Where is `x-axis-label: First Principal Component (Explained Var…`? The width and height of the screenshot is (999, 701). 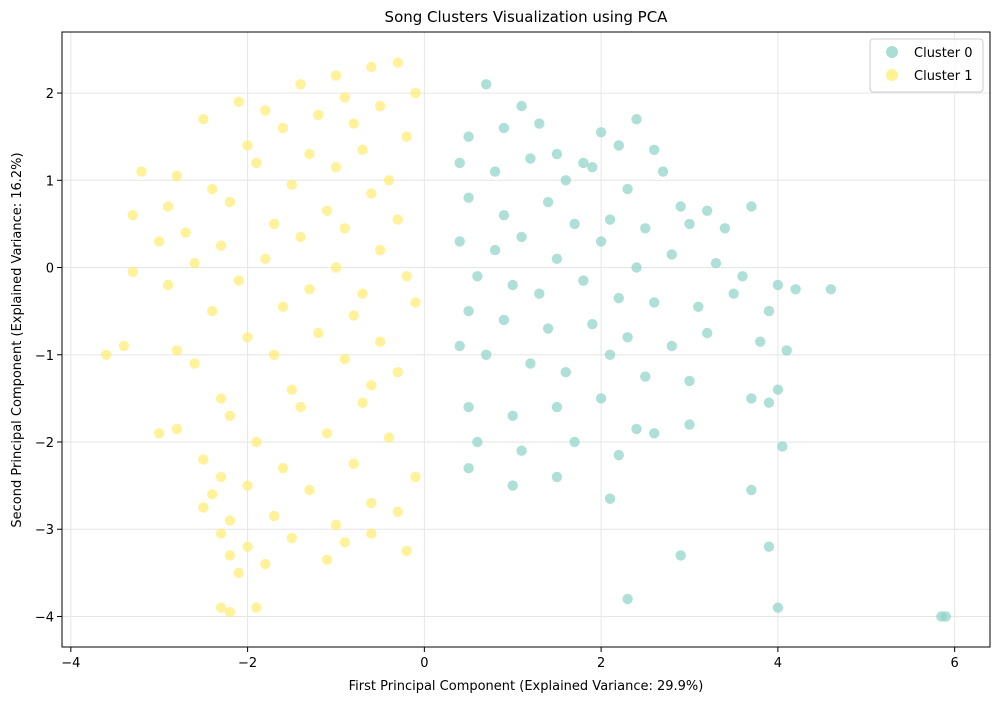 x-axis-label: First Principal Component (Explained Var… is located at coordinates (526, 686).